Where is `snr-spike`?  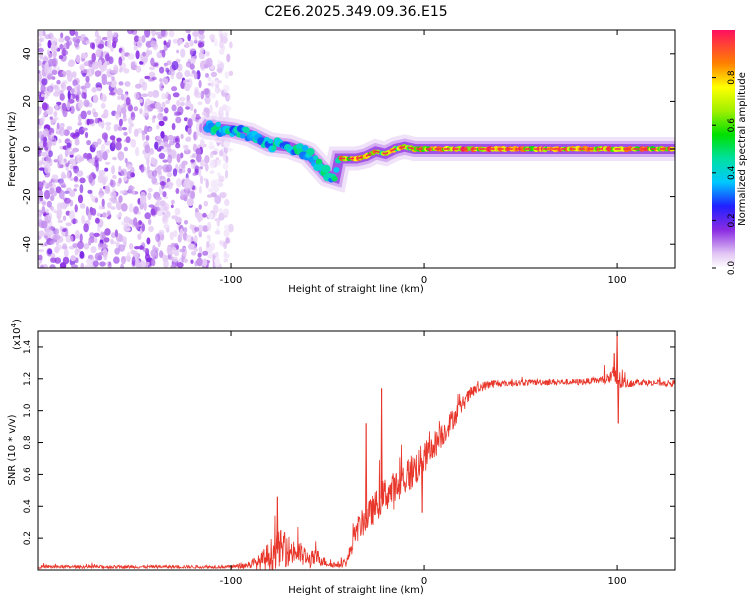
snr-spike is located at coordinates (382, 443).